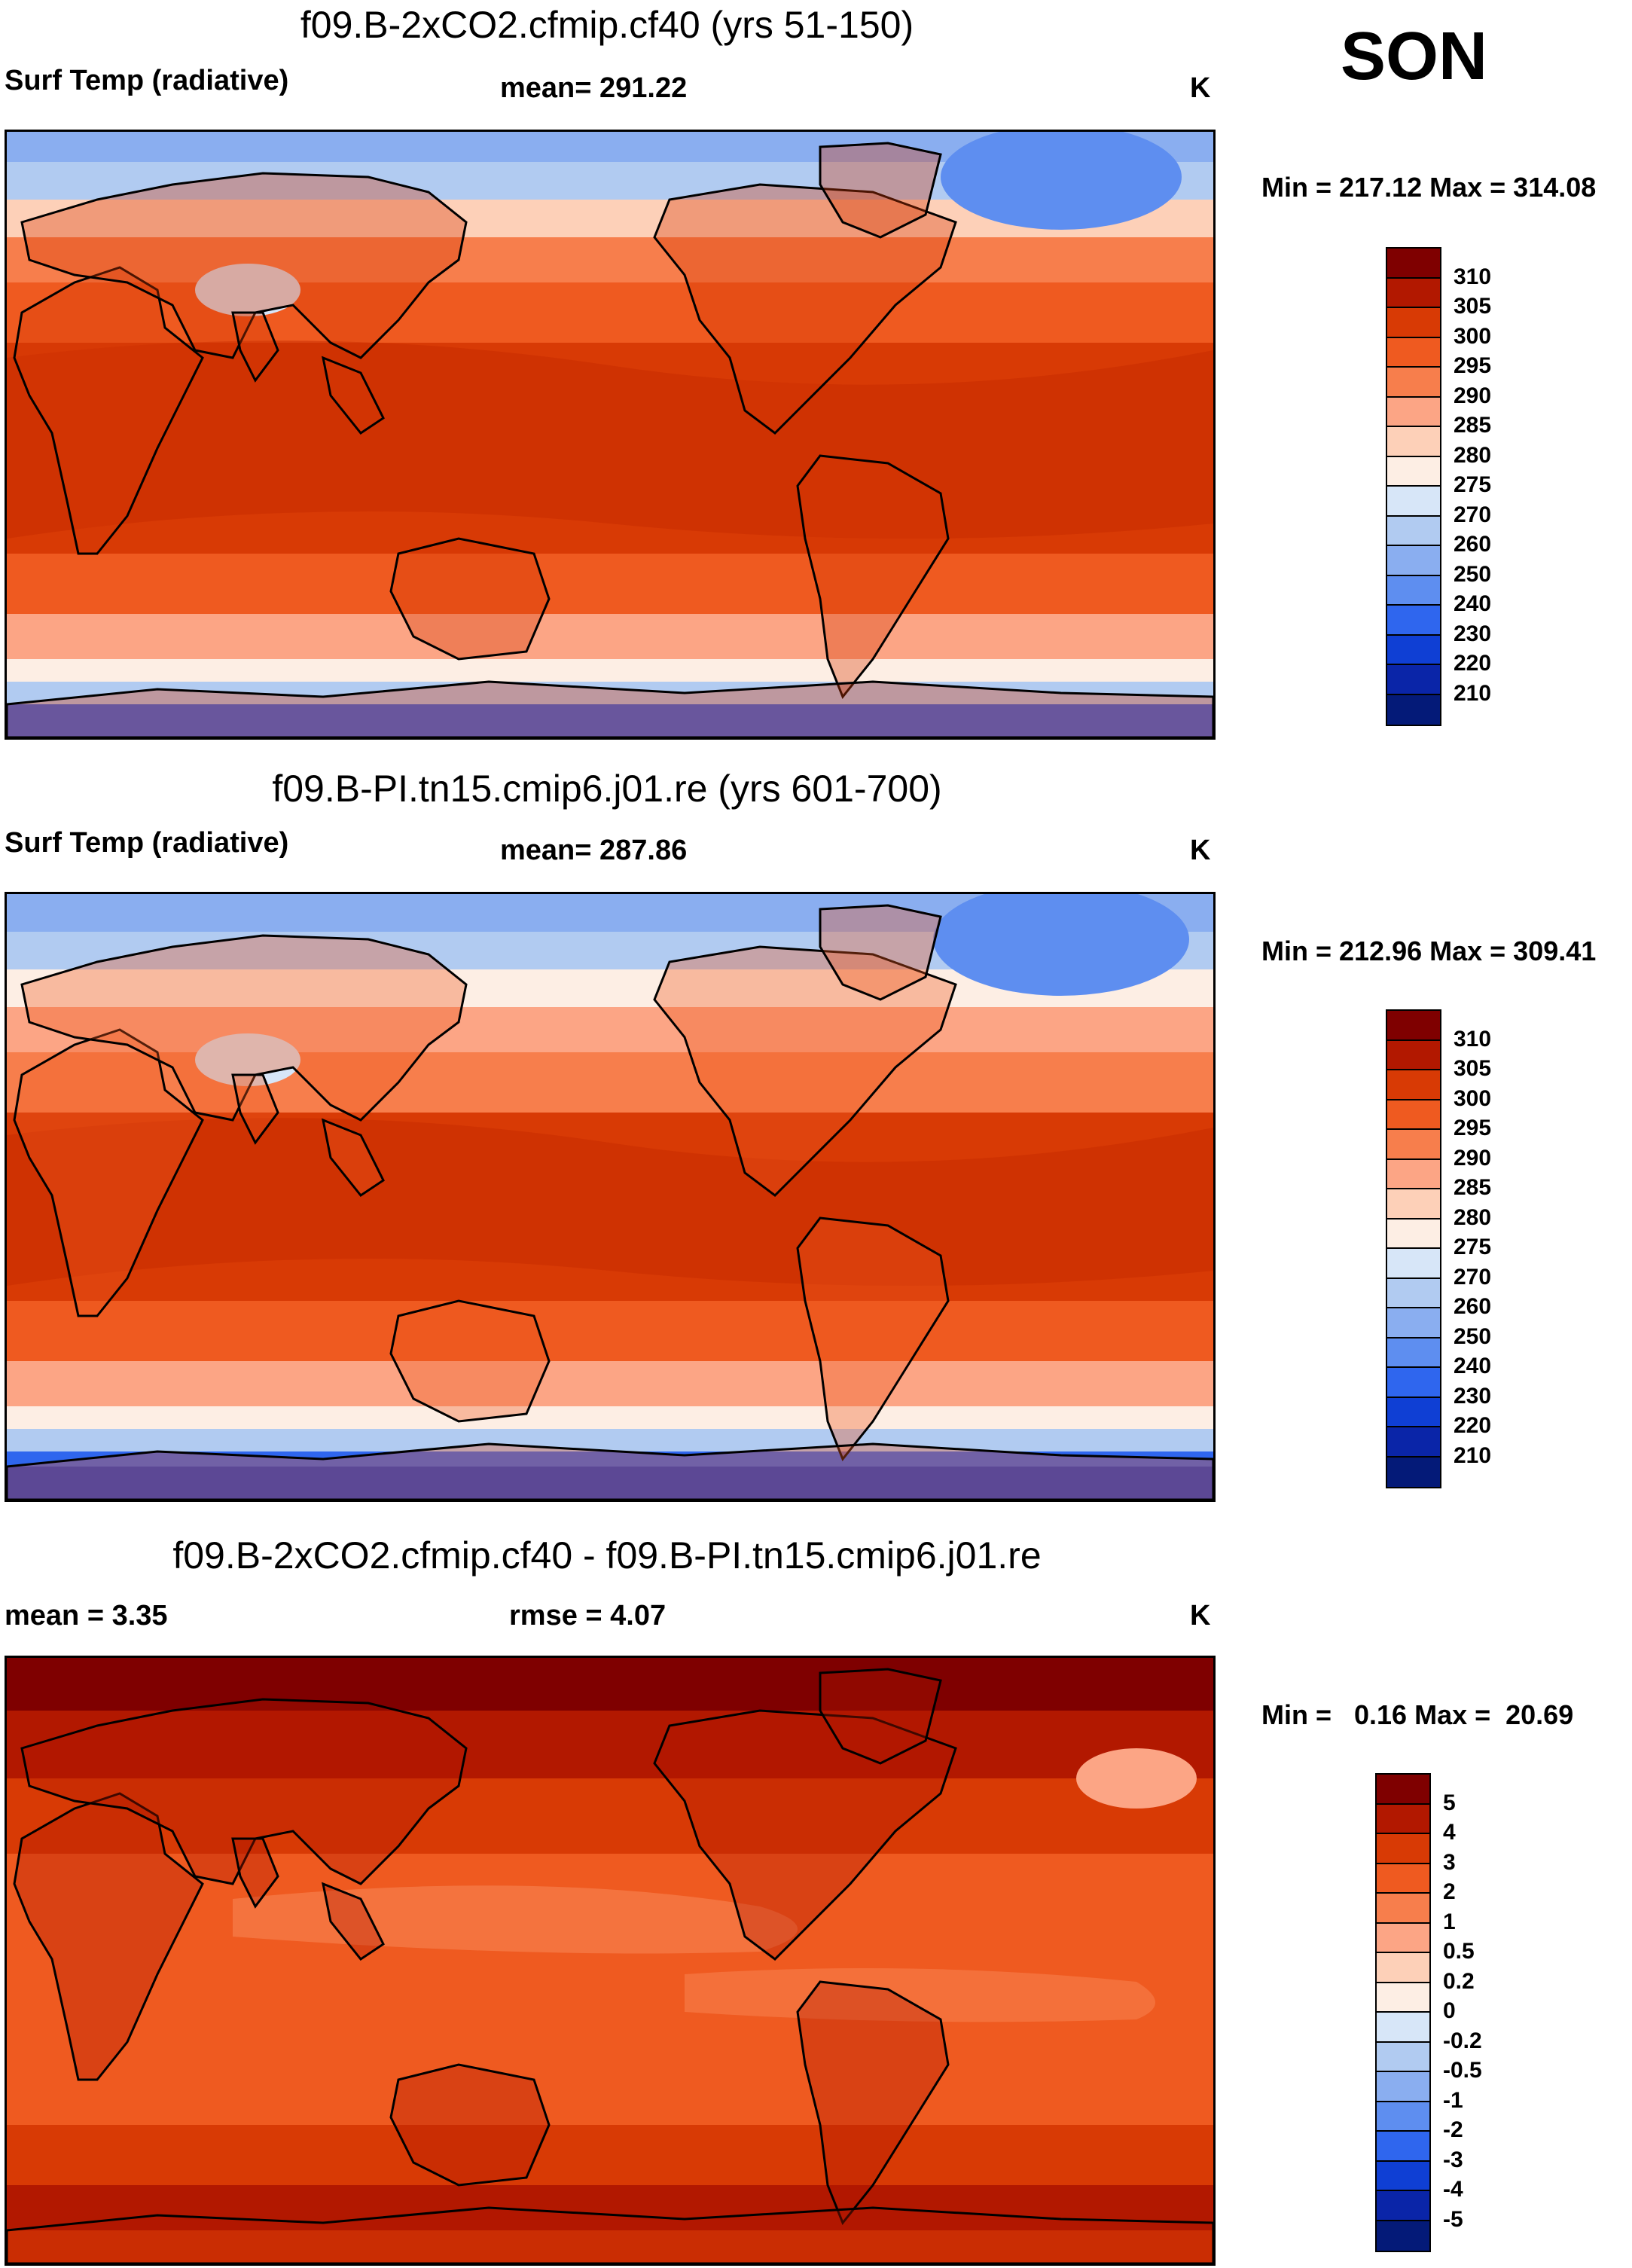 Image resolution: width=1632 pixels, height=2268 pixels. I want to click on colorbar-tick-label: 0.2, so click(1459, 1981).